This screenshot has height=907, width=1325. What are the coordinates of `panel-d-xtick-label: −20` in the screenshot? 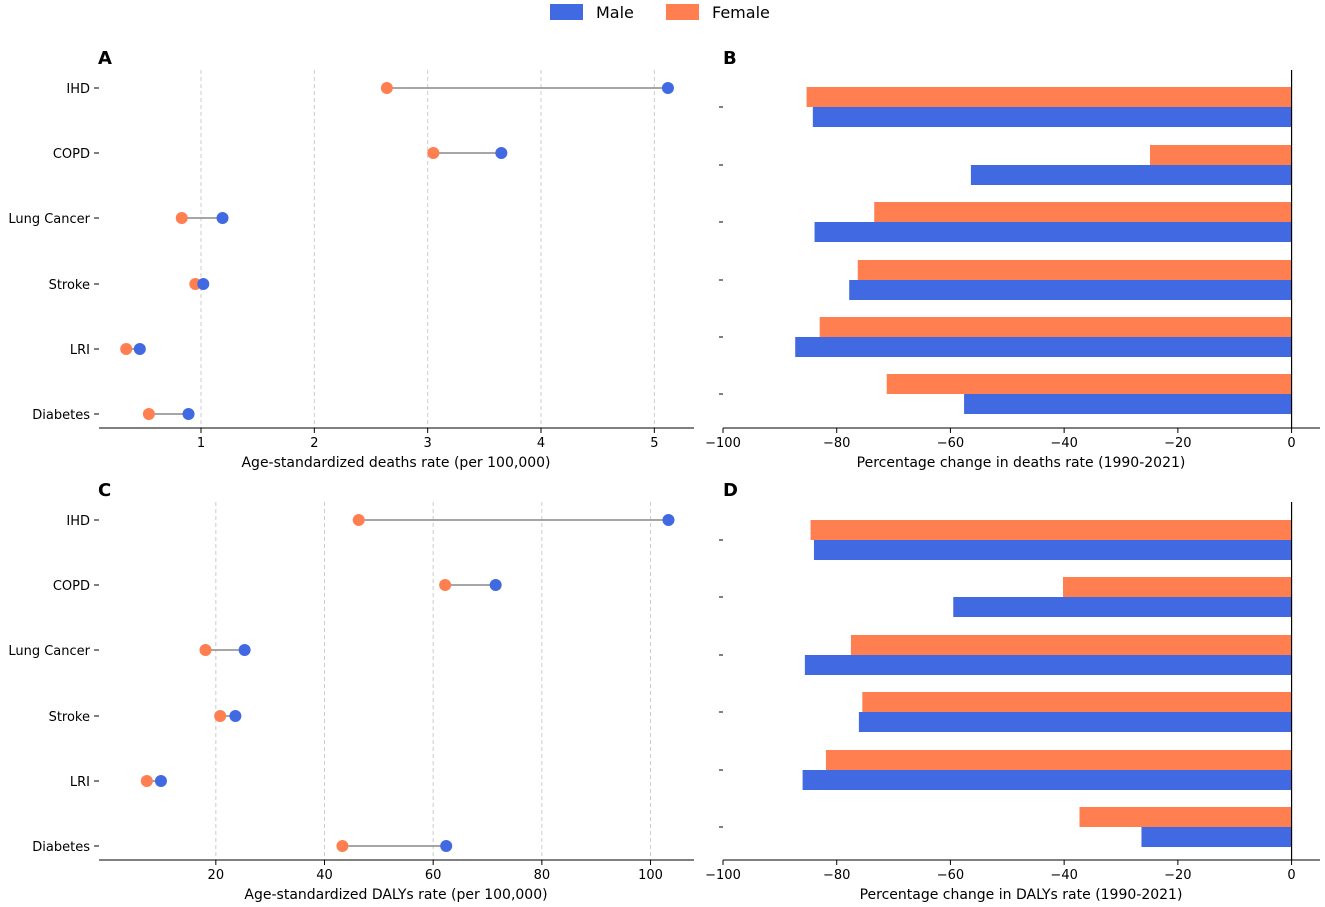 It's located at (1177, 875).